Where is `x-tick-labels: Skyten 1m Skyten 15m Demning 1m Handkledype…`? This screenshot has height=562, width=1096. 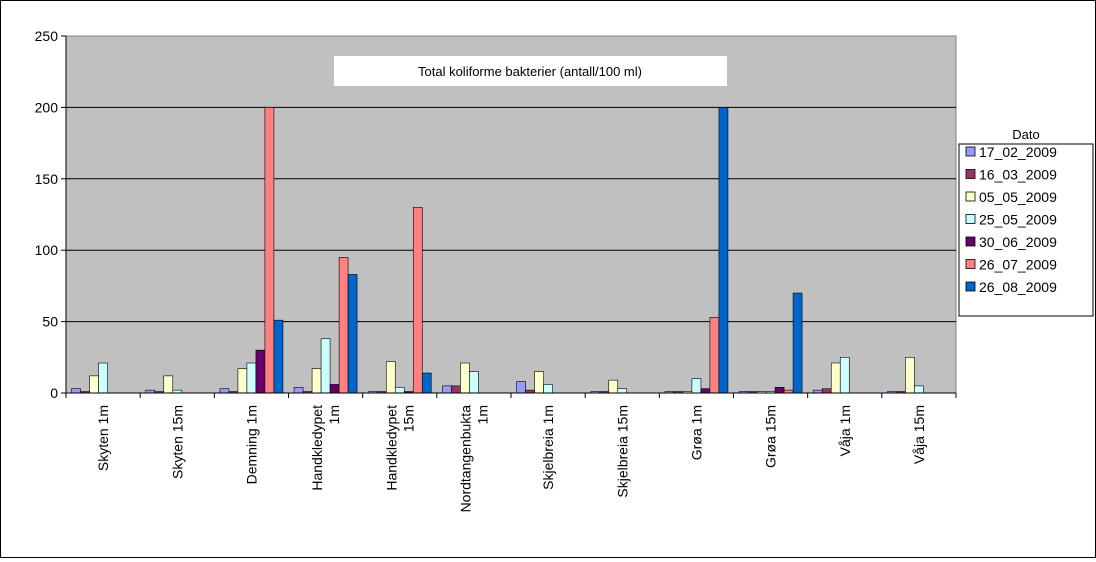
x-tick-labels: Skyten 1m Skyten 15m Demning 1m Handkledype… is located at coordinates (511, 459).